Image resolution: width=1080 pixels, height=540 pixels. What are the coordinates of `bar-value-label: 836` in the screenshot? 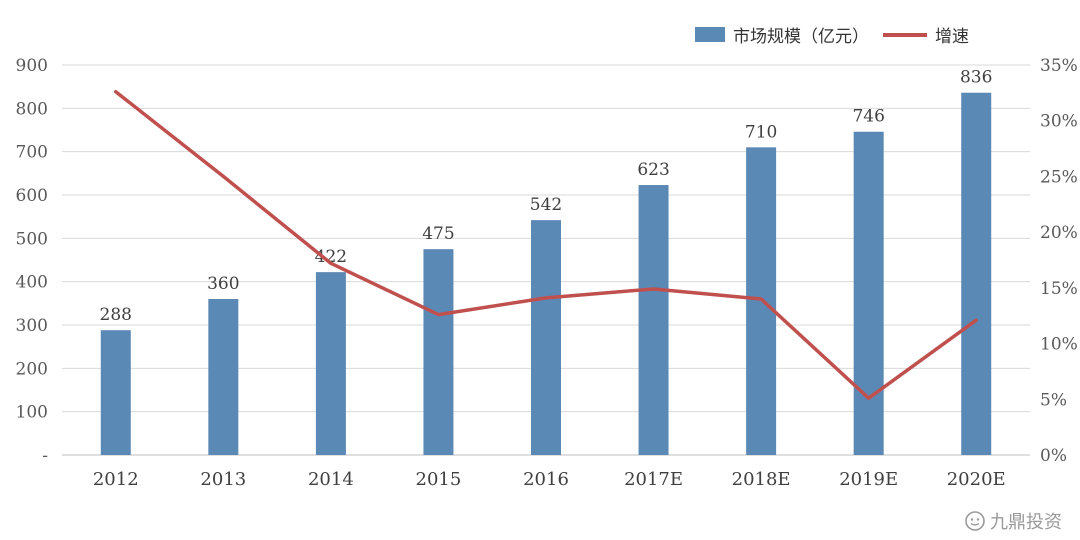 It's located at (976, 78).